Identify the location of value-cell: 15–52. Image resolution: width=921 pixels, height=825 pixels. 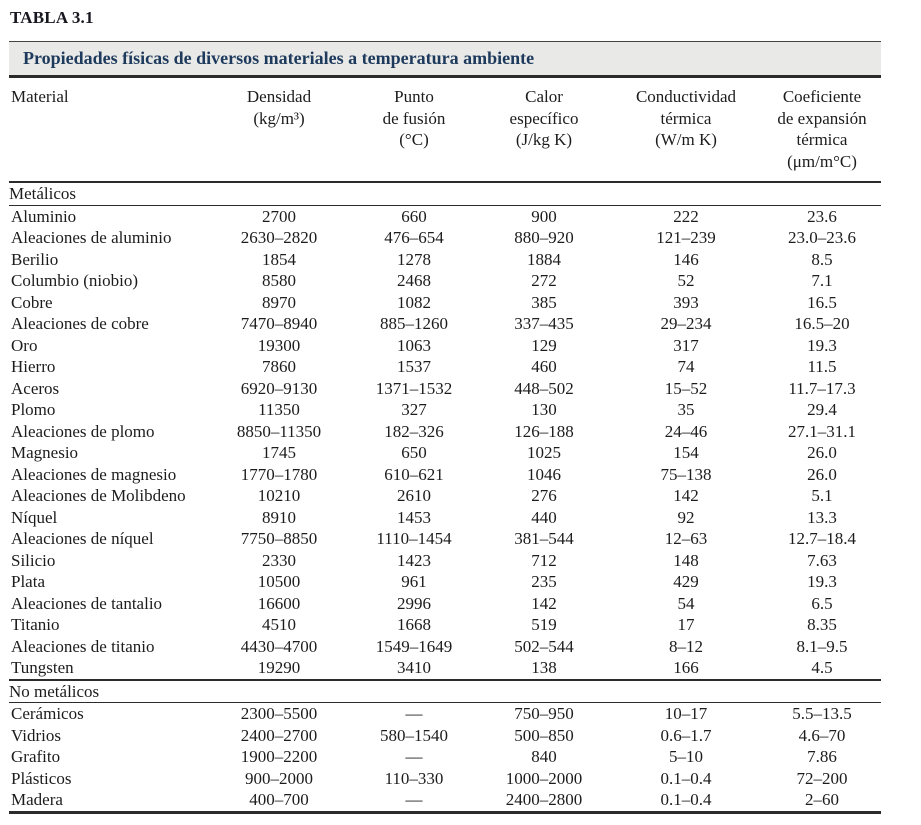
(686, 388).